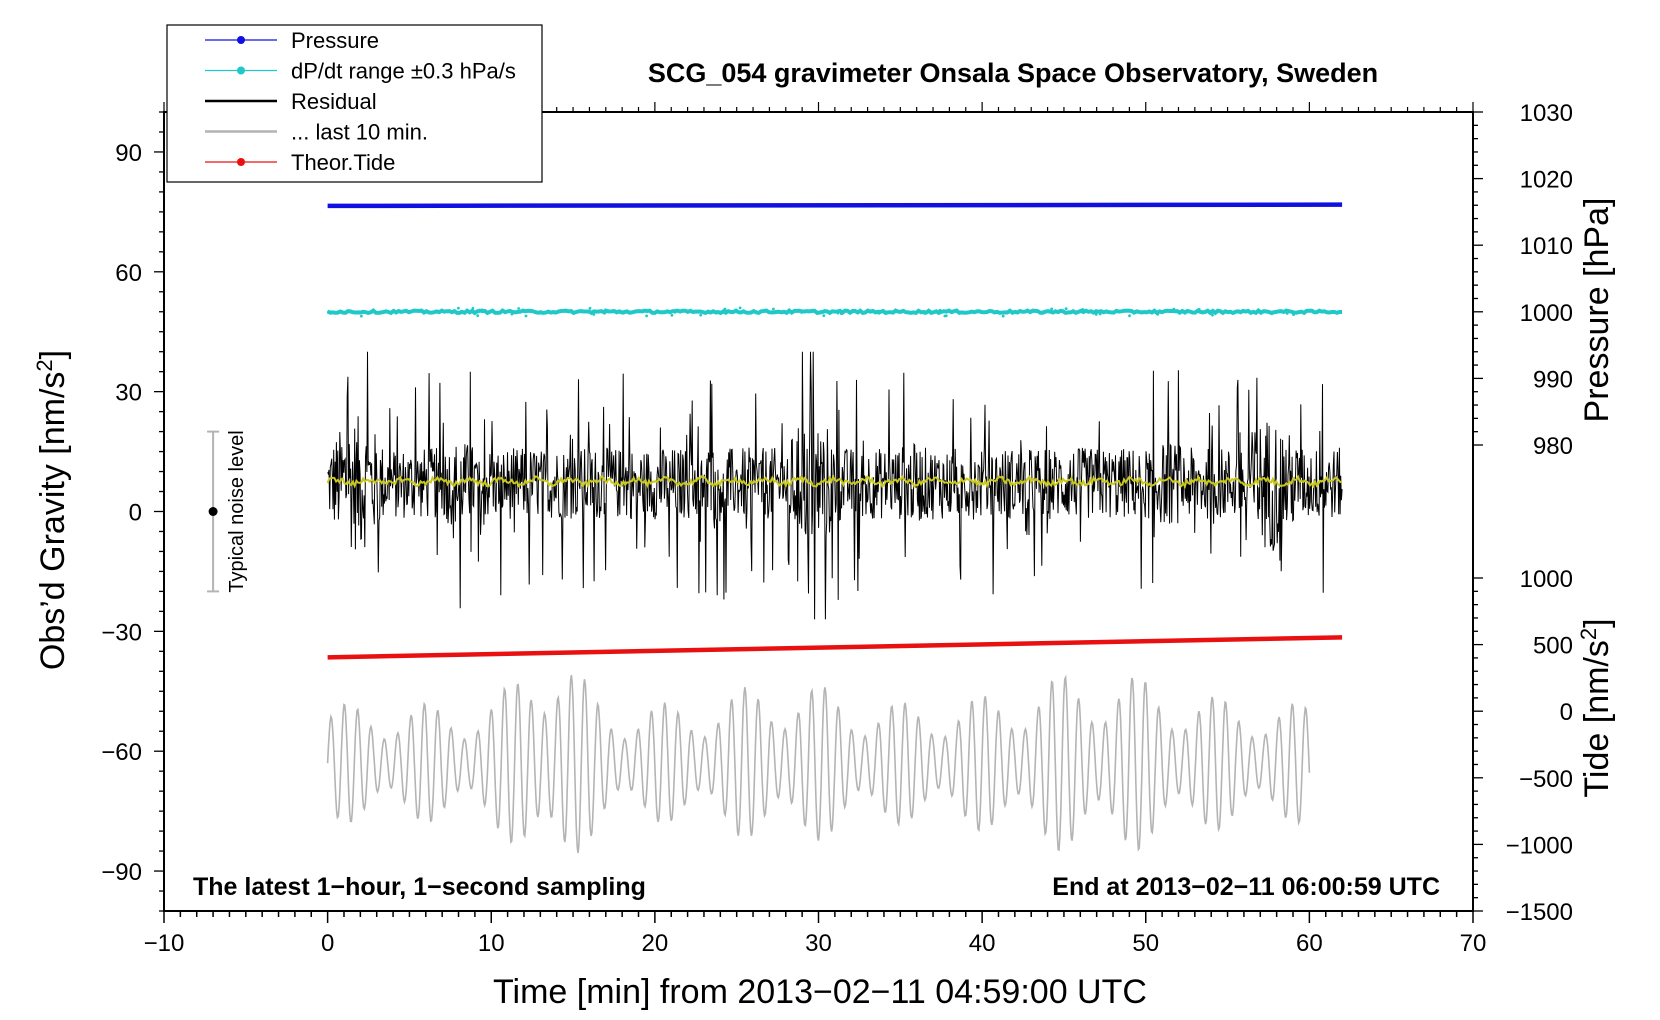 Image resolution: width=1660 pixels, height=1020 pixels. What do you see at coordinates (1546, 779) in the screenshot?
I see `tide-tick-label: −500` at bounding box center [1546, 779].